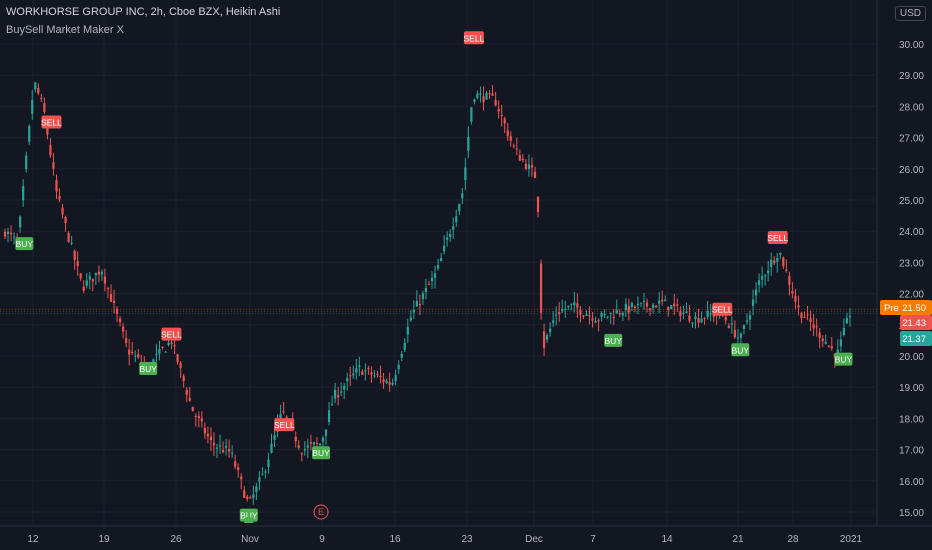 Image resolution: width=932 pixels, height=550 pixels. What do you see at coordinates (444, 539) in the screenshot?
I see `time-axis: 12 19 26 Nov 9 16 23 Dec 7 14 21 28 2021` at bounding box center [444, 539].